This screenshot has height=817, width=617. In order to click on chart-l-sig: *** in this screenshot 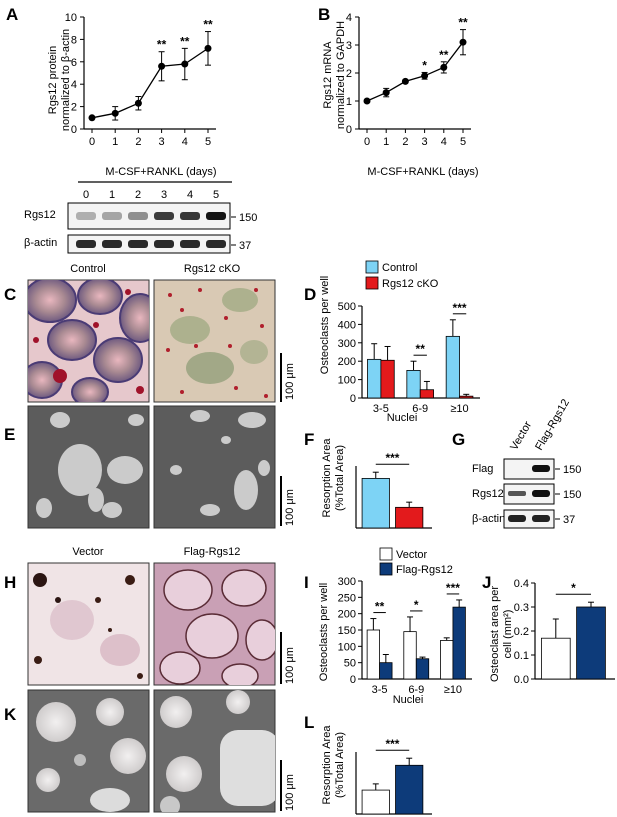, I will do `click(392, 744)`.